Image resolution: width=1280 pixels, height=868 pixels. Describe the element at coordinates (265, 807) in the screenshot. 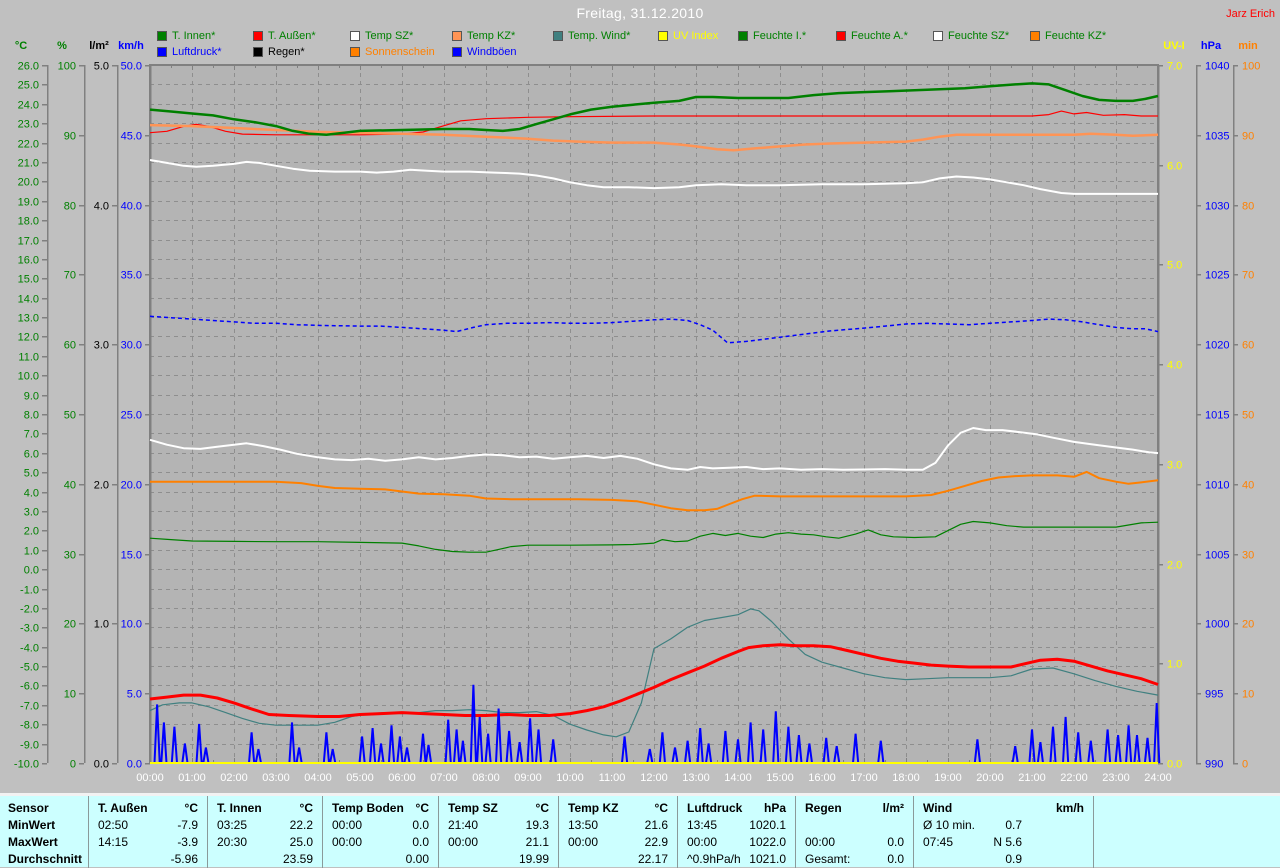

I see `table-header-cell: T. Innen °C` at that location.